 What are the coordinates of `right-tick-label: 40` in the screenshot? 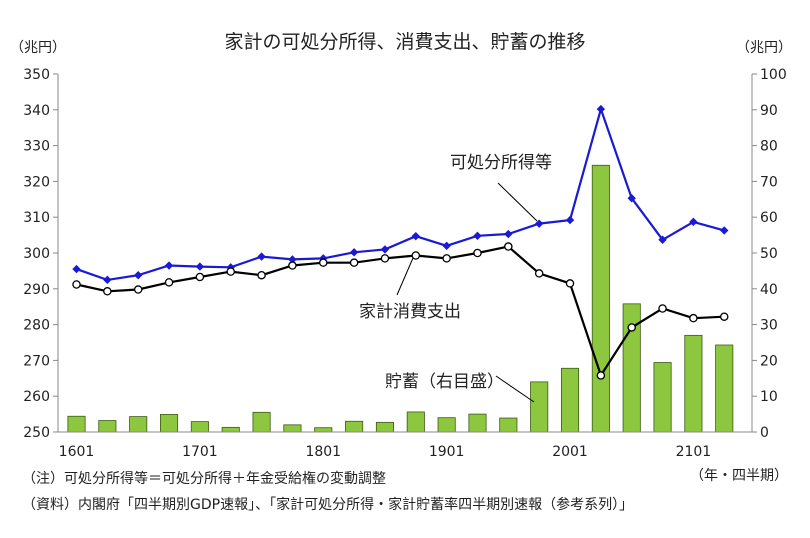 It's located at (769, 290).